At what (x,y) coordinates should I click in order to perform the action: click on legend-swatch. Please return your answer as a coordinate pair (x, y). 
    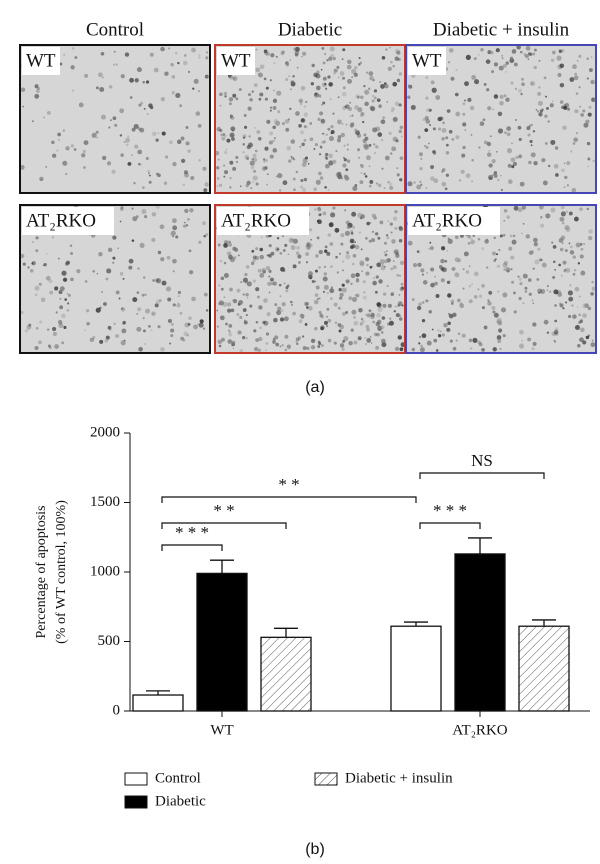
    Looking at the image, I should click on (136, 802).